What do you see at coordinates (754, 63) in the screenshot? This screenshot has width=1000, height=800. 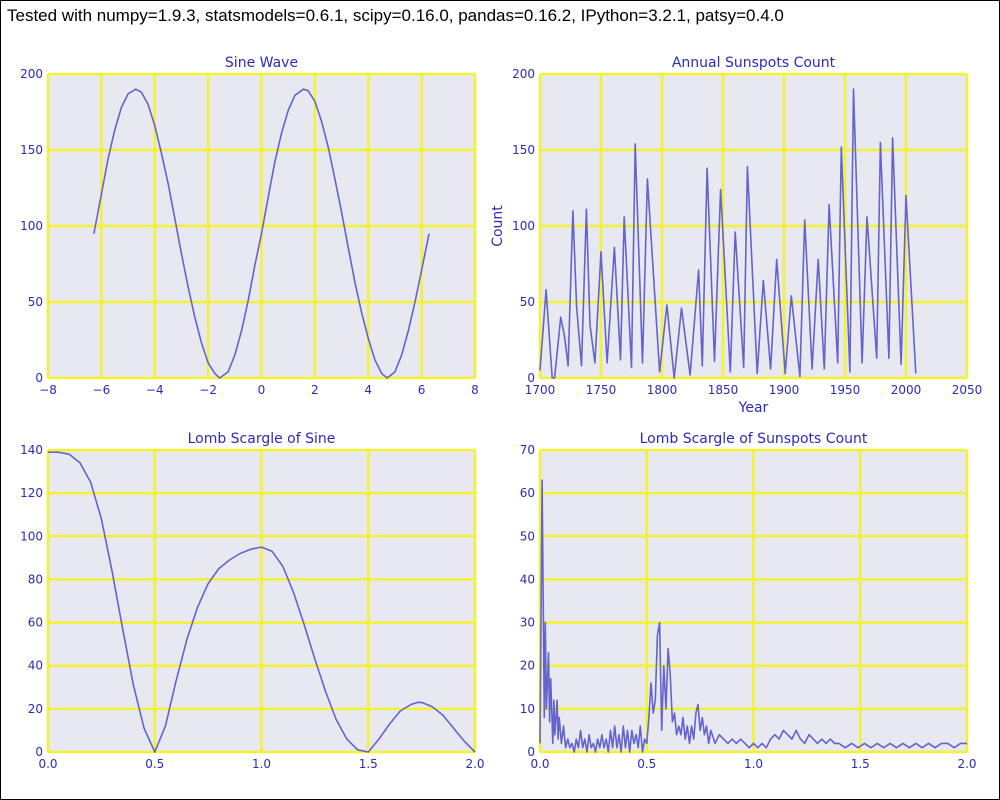 I see `chart-title: Annual Sunspots Count` at bounding box center [754, 63].